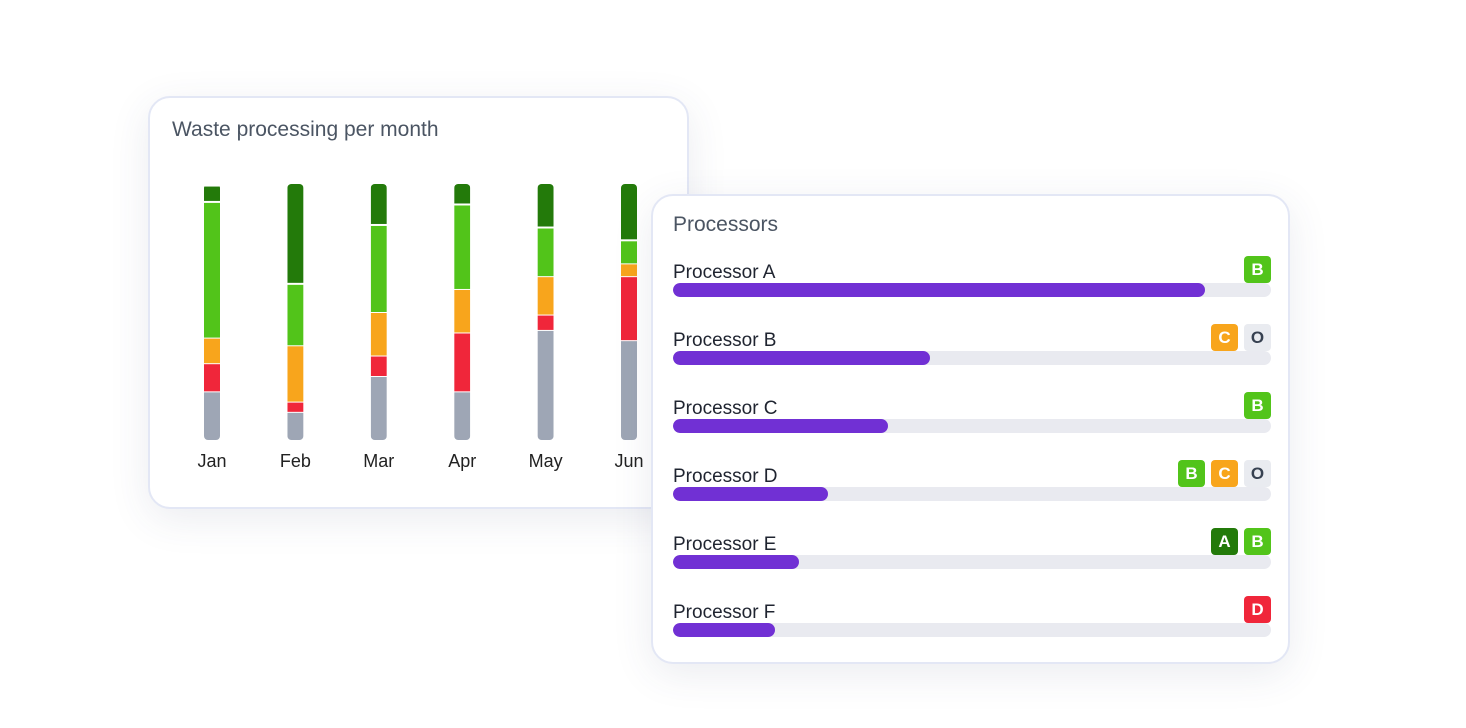 The image size is (1466, 728). I want to click on bar-segment-A-Apr, so click(462, 194).